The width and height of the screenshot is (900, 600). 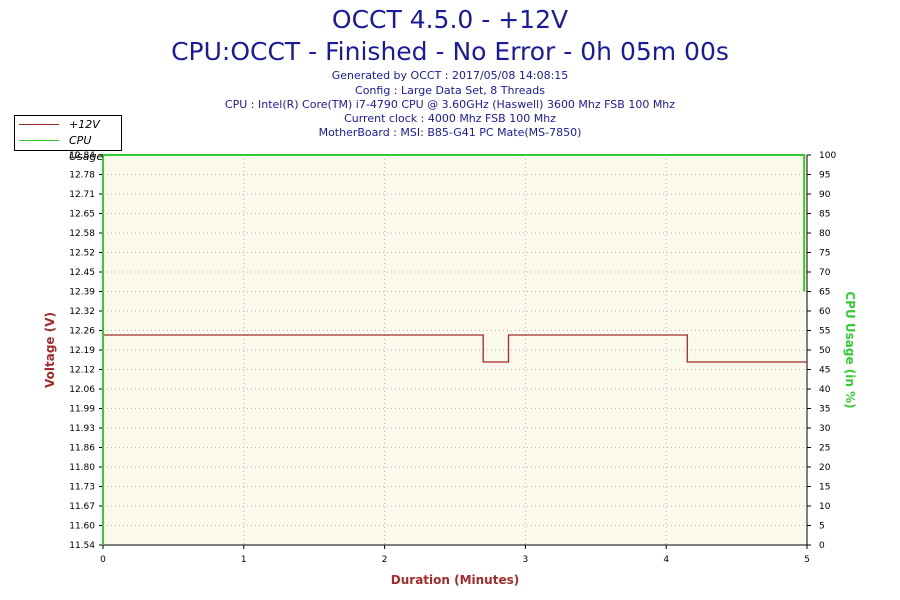 I want to click on y2-tick-label: 45, so click(x=824, y=371).